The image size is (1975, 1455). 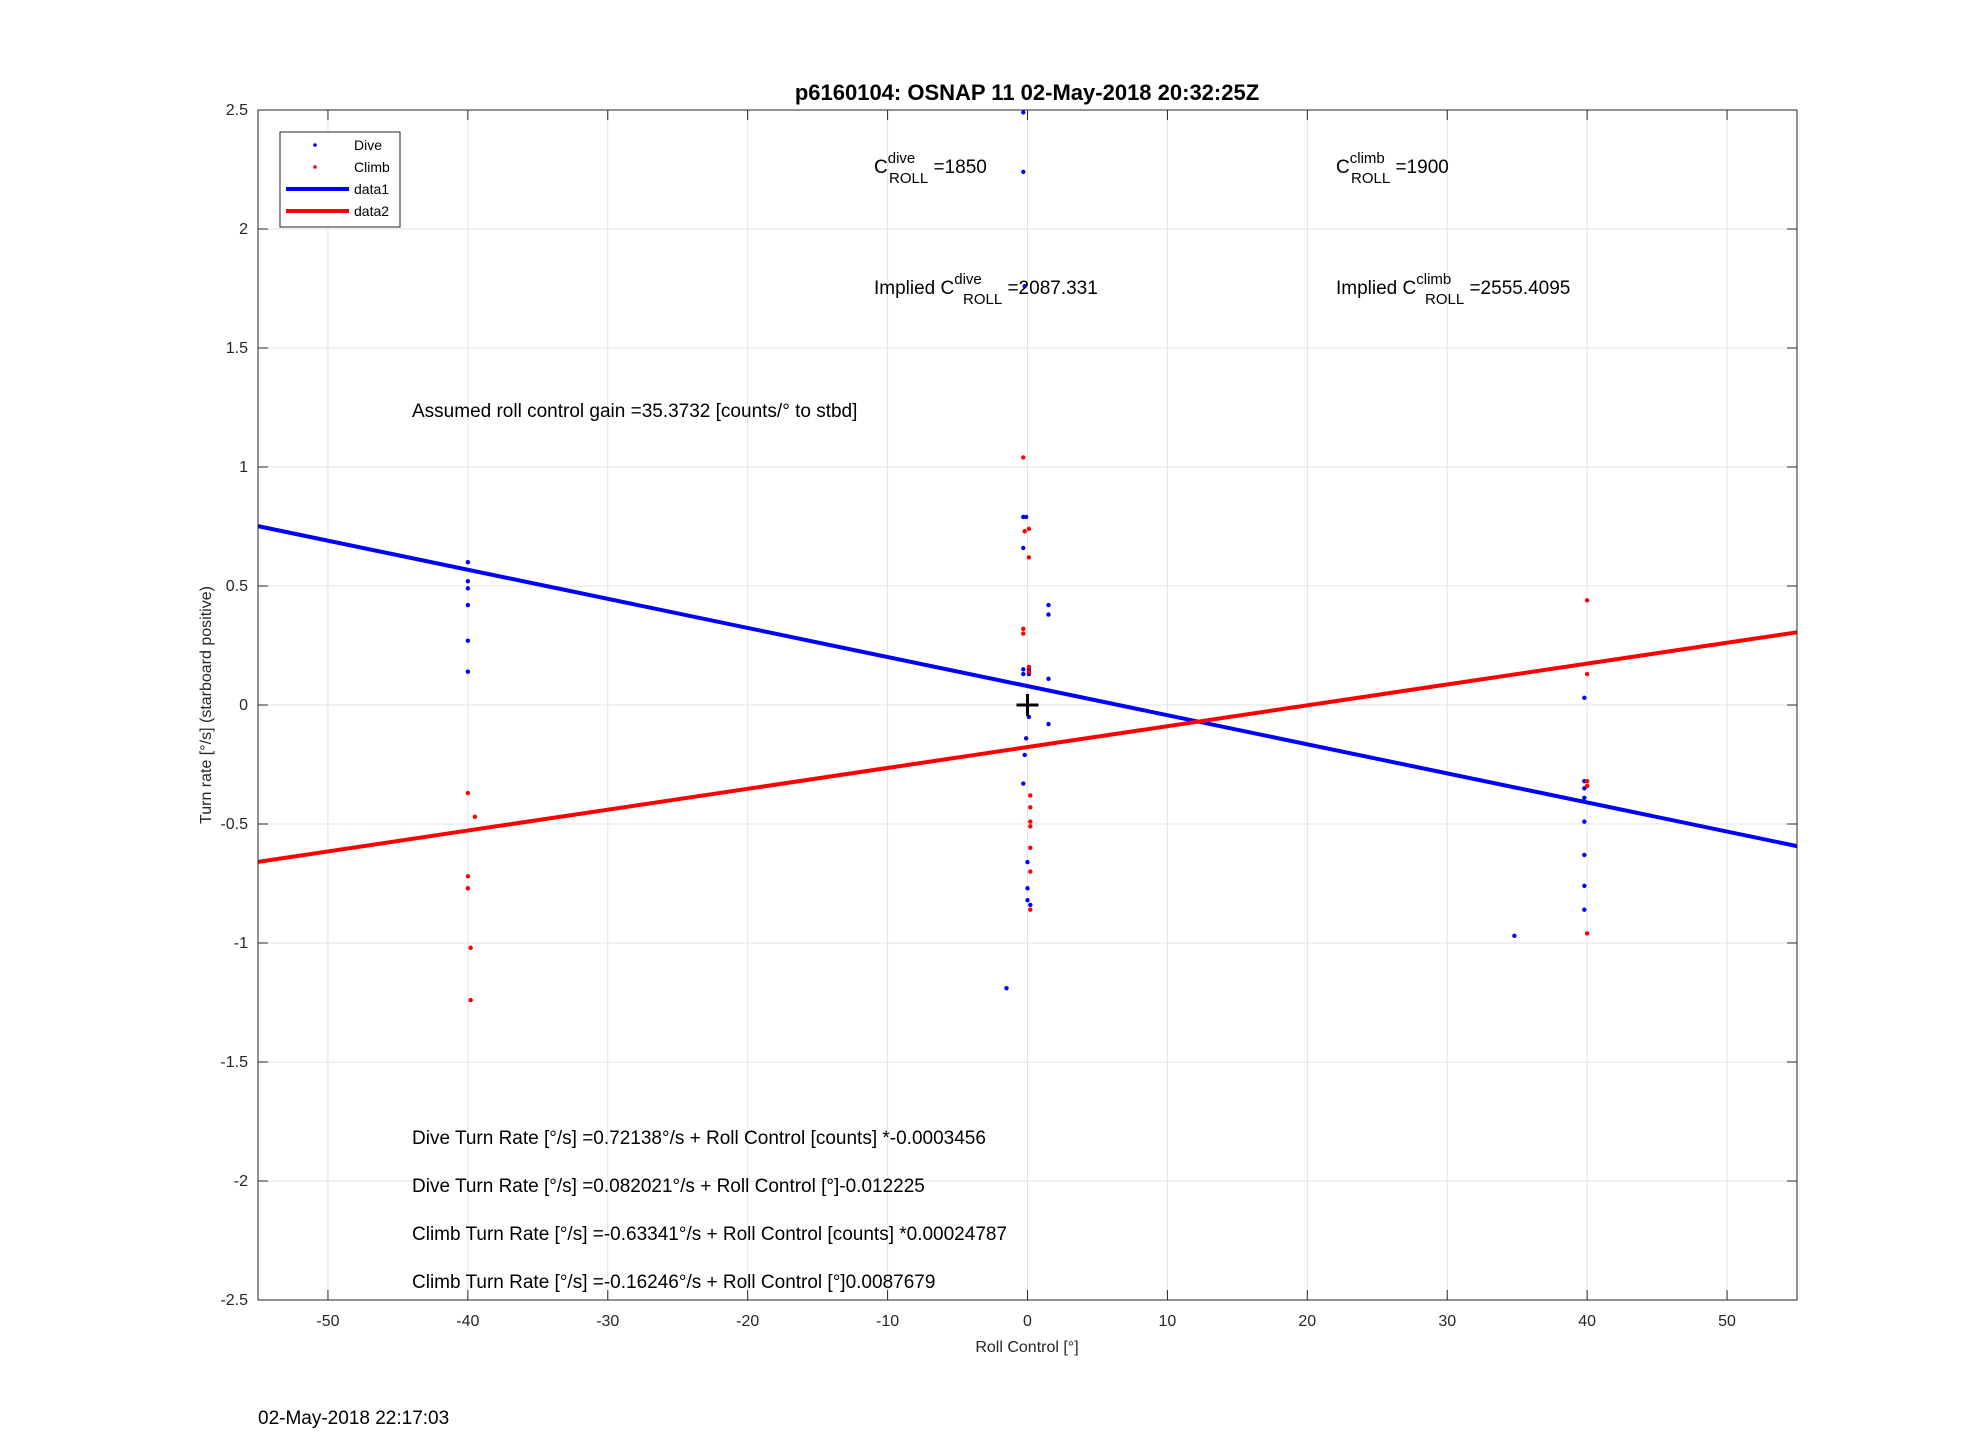 What do you see at coordinates (1027, 747) in the screenshot?
I see `fit-line-data2` at bounding box center [1027, 747].